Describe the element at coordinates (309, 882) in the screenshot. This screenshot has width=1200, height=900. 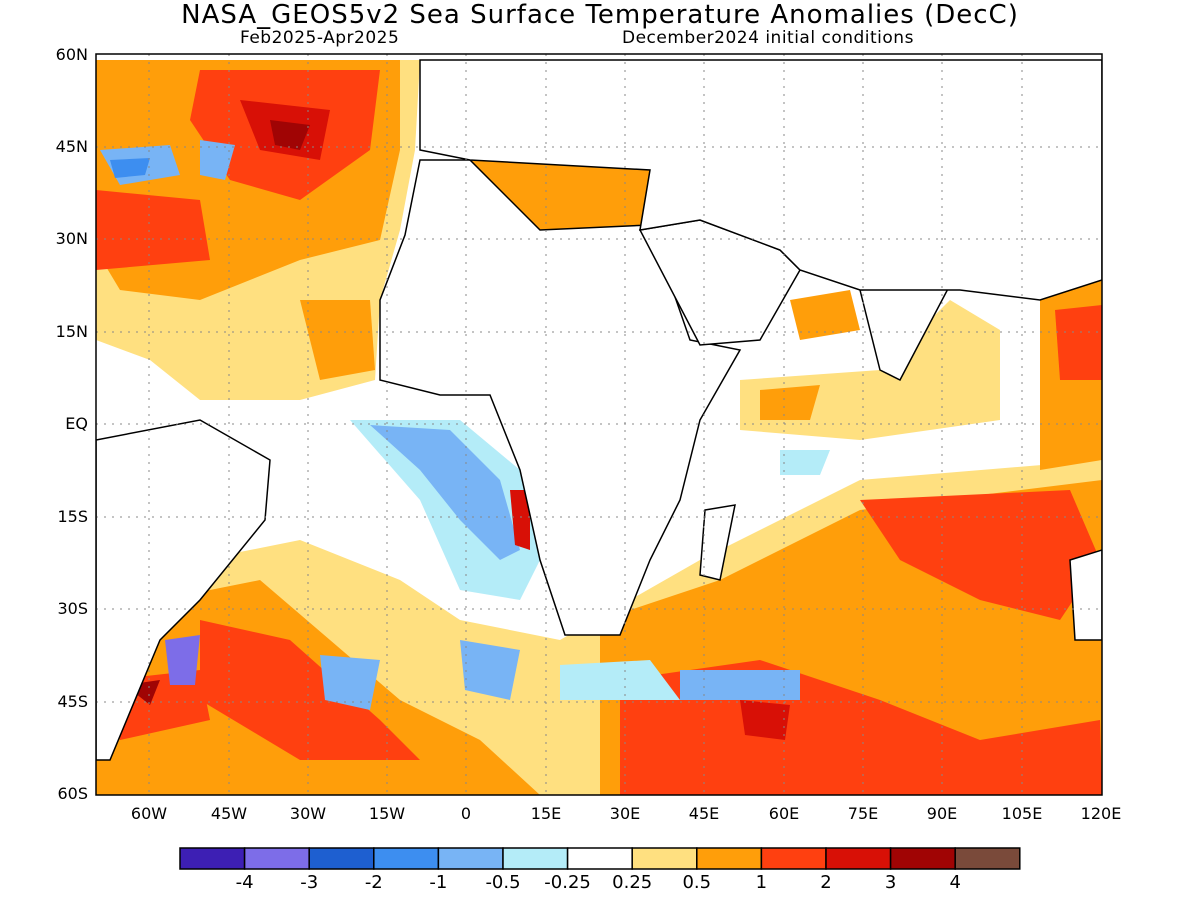
I see `colorbar-tick-label: -3` at that location.